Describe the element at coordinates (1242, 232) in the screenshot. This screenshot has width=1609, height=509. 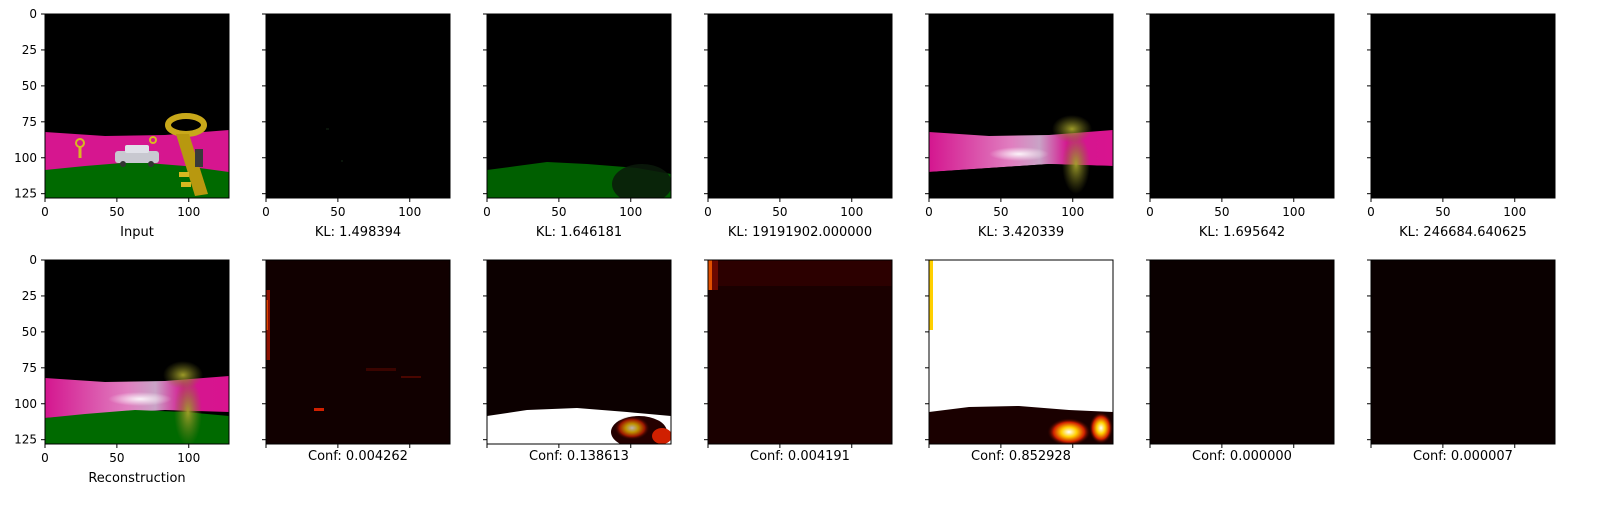
I see `panel-caption: KL: 1.695642` at that location.